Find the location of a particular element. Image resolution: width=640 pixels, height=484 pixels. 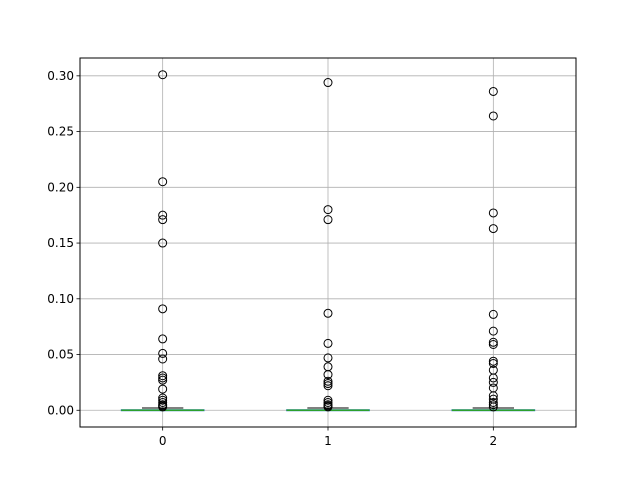

y-tick-label: 0.10 is located at coordinates (60, 299).